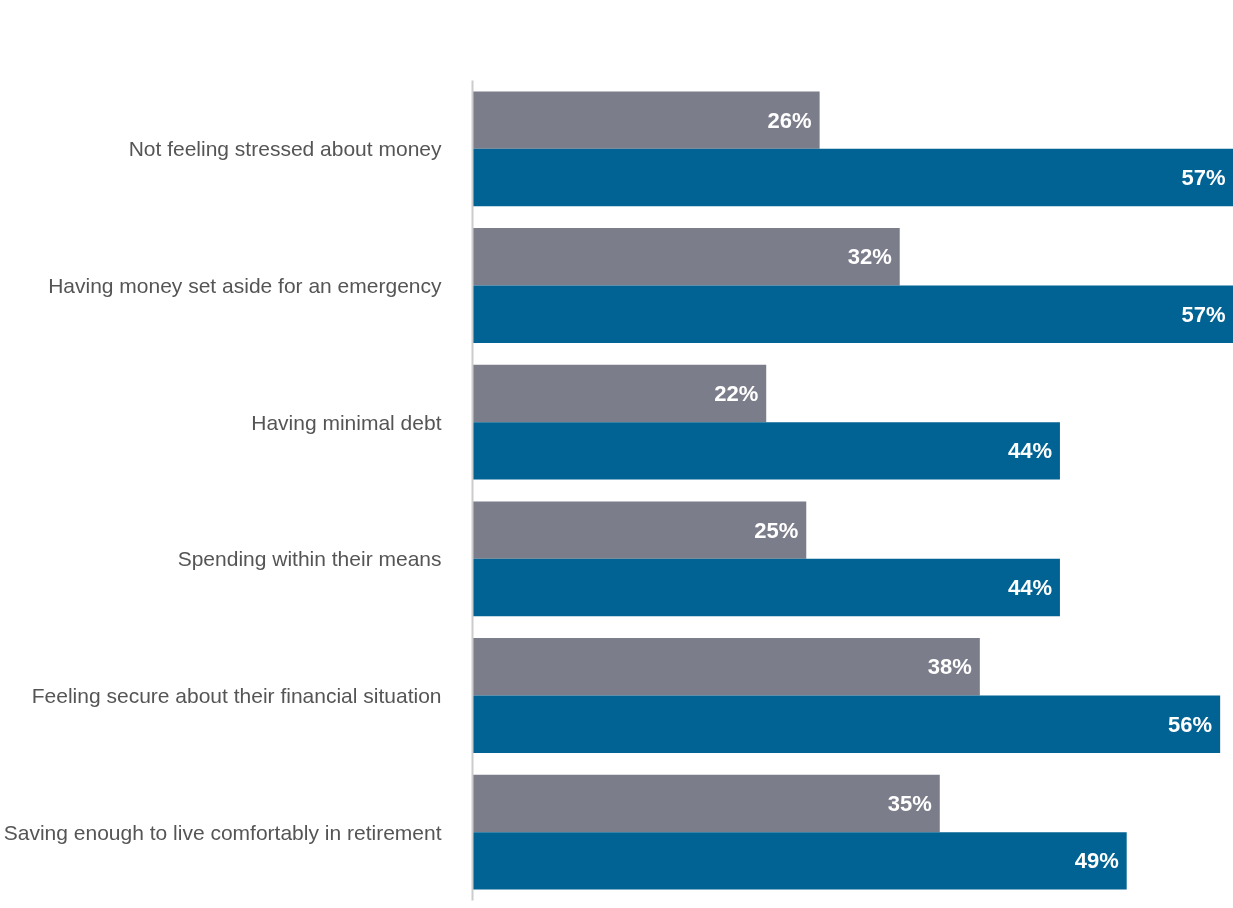 The width and height of the screenshot is (1233, 908). I want to click on data-label: 38%, so click(949, 667).